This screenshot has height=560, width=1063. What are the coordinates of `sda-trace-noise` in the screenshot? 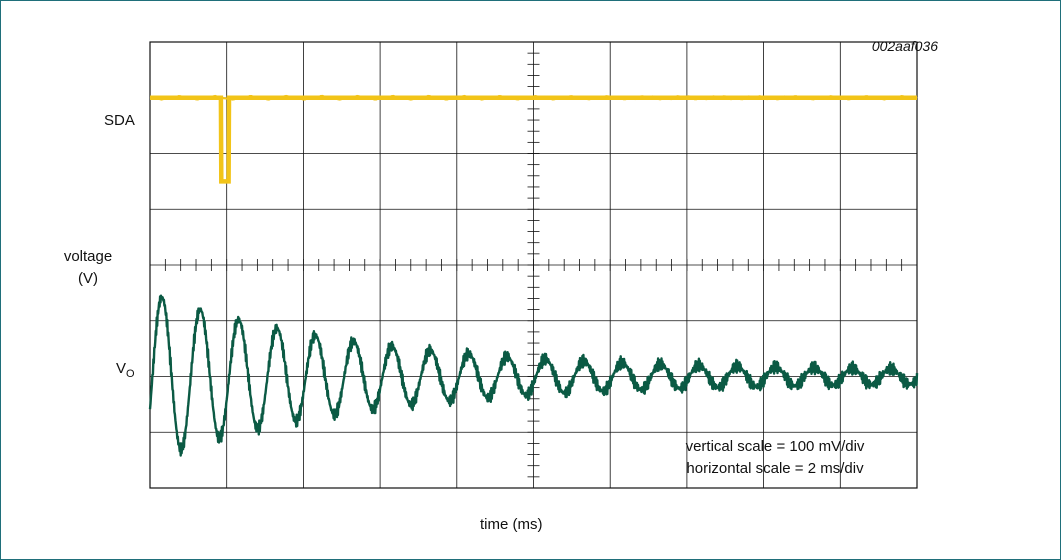 It's located at (533, 97).